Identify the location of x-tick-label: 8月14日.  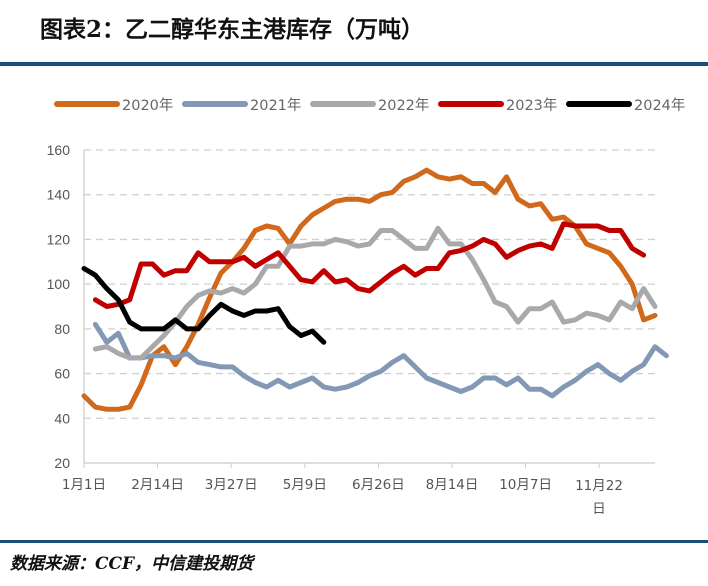
(452, 485).